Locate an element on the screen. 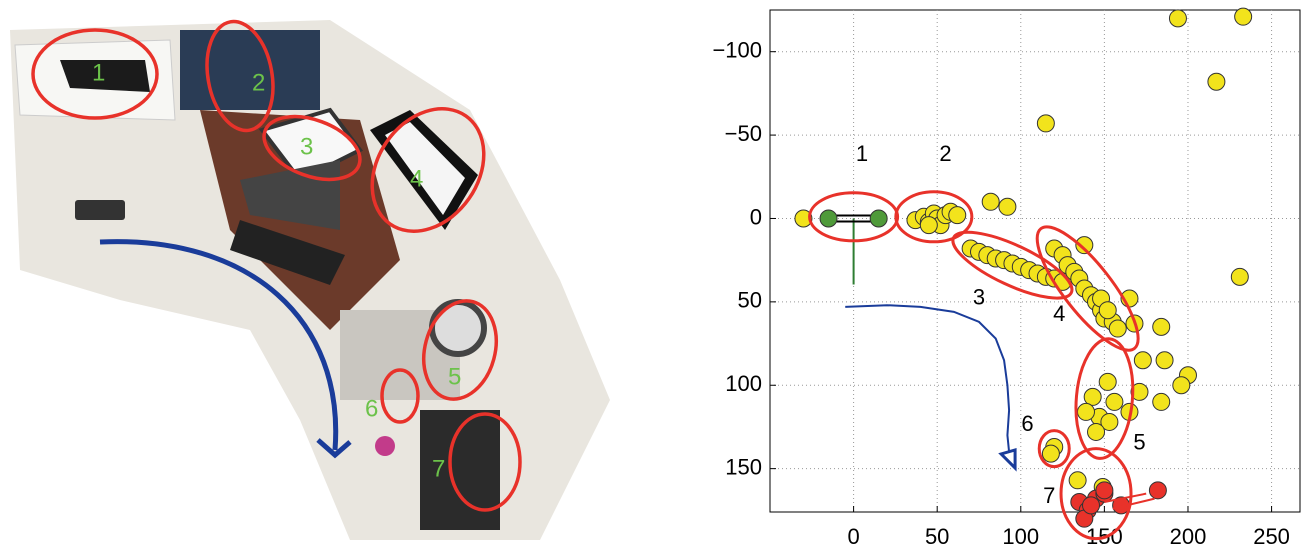  poster is located at coordinates (250, 70).